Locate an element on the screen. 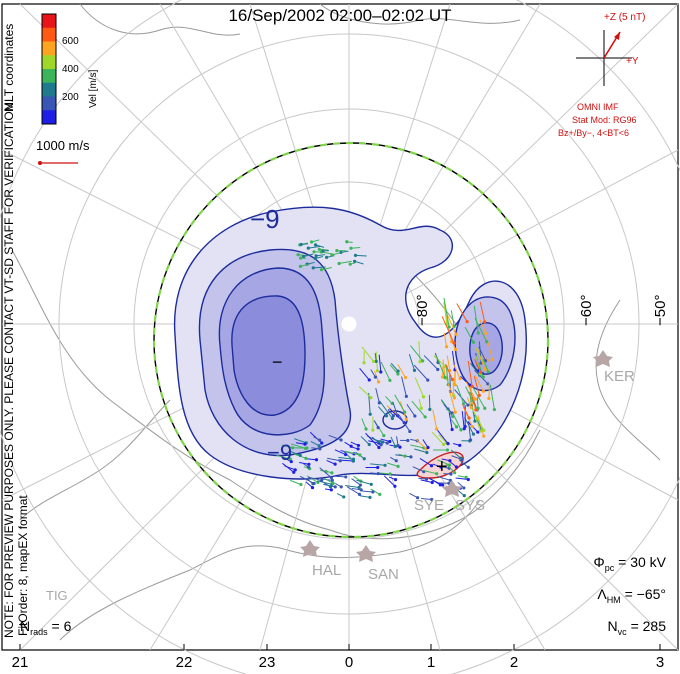 This screenshot has width=680, height=674. lat-label-80: −80° is located at coordinates (422, 310).